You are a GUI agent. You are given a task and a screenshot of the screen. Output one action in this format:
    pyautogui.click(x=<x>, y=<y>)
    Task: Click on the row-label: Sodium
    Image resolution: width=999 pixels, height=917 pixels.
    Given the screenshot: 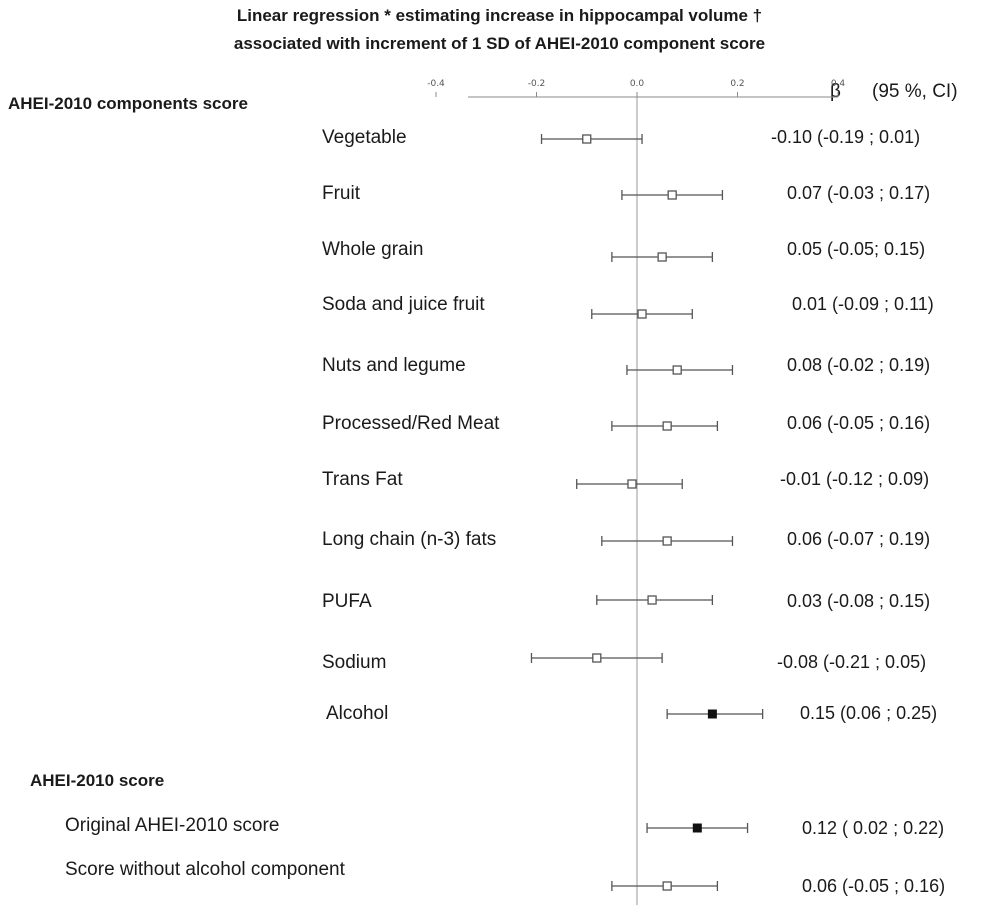 What is the action you would take?
    pyautogui.click(x=354, y=662)
    